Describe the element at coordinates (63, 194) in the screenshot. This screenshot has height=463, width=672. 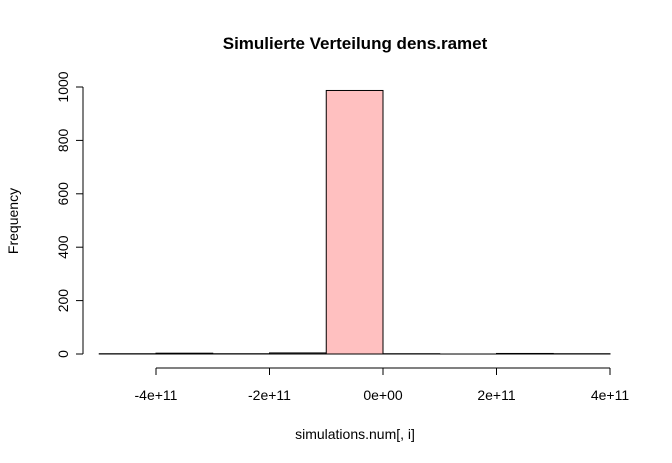
I see `y-tick-label: 600` at that location.